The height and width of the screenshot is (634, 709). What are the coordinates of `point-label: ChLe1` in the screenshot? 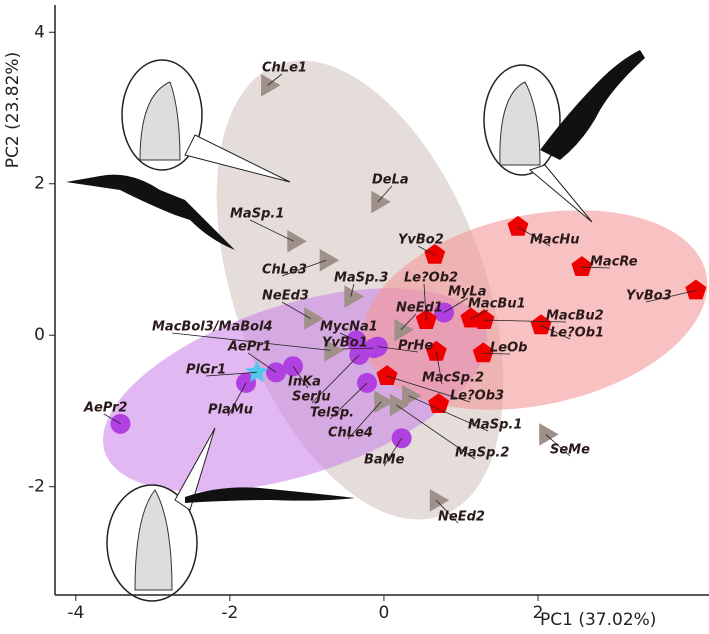 It's located at (284, 68).